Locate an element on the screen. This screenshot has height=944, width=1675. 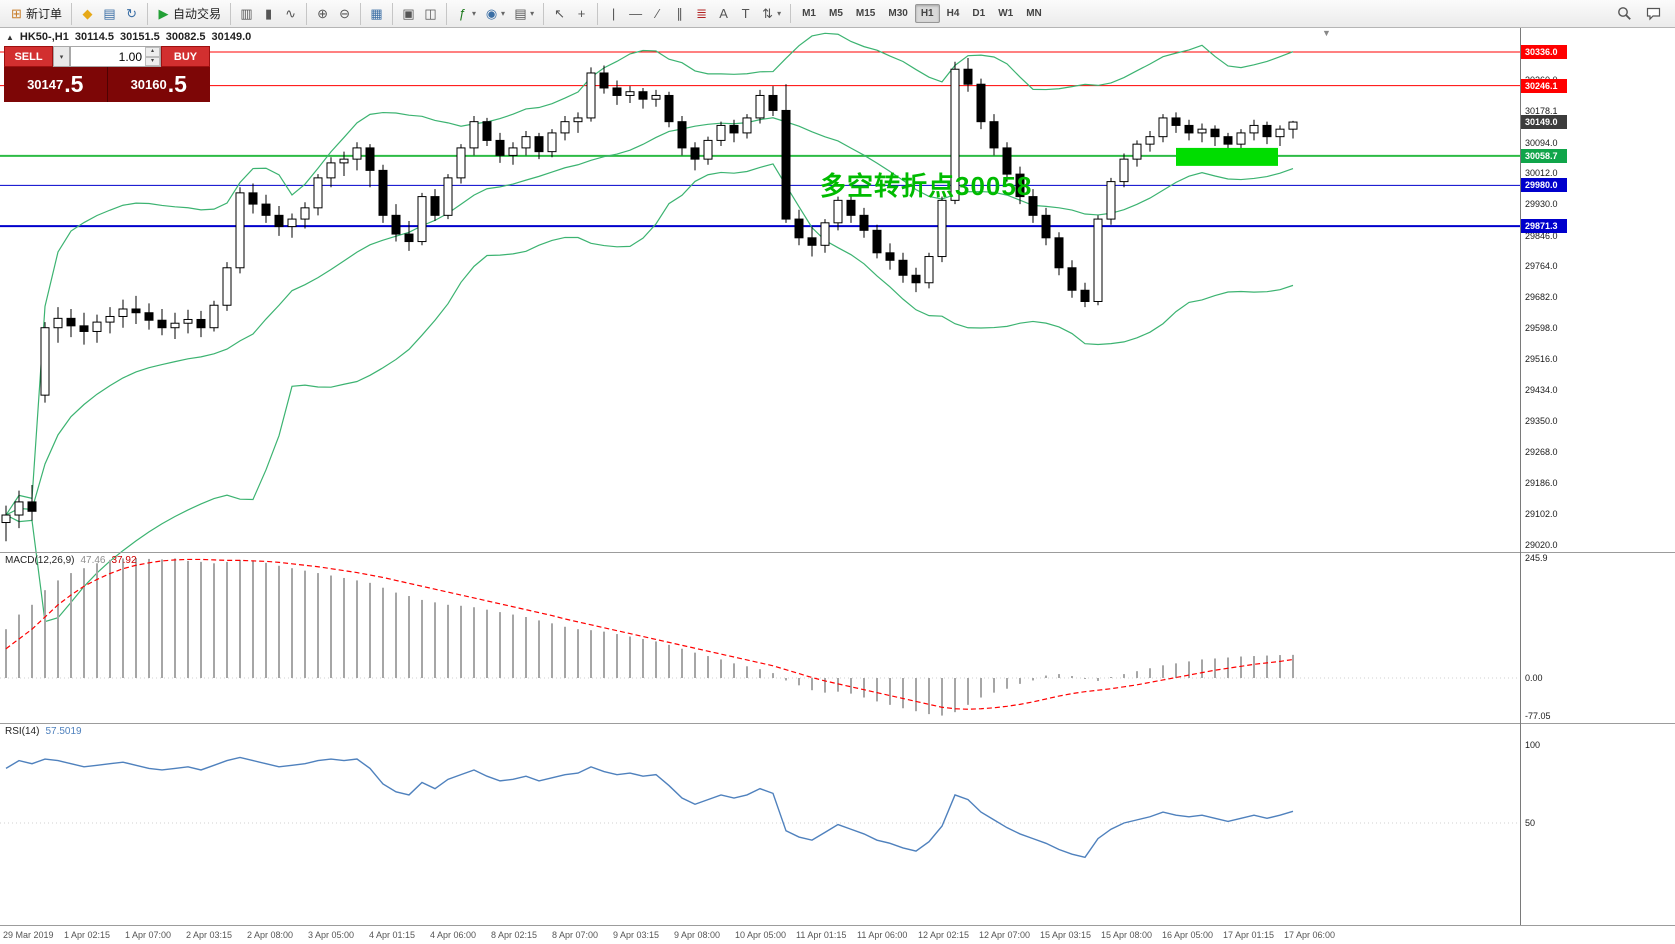
tile-windows-icon: ▦ is located at coordinates (376, 13).